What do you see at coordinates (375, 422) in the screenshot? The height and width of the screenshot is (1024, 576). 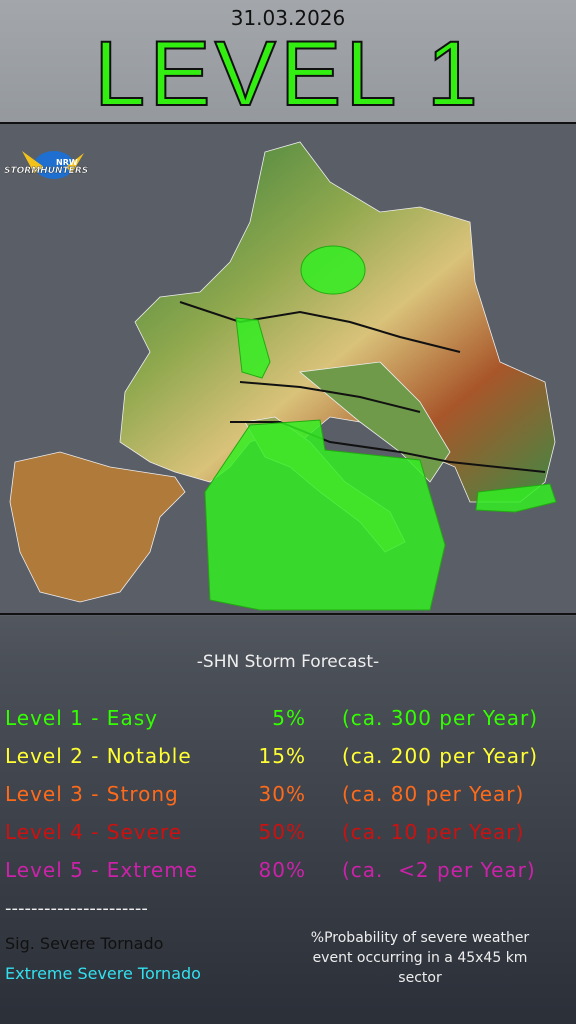 I see `land-balkans` at bounding box center [375, 422].